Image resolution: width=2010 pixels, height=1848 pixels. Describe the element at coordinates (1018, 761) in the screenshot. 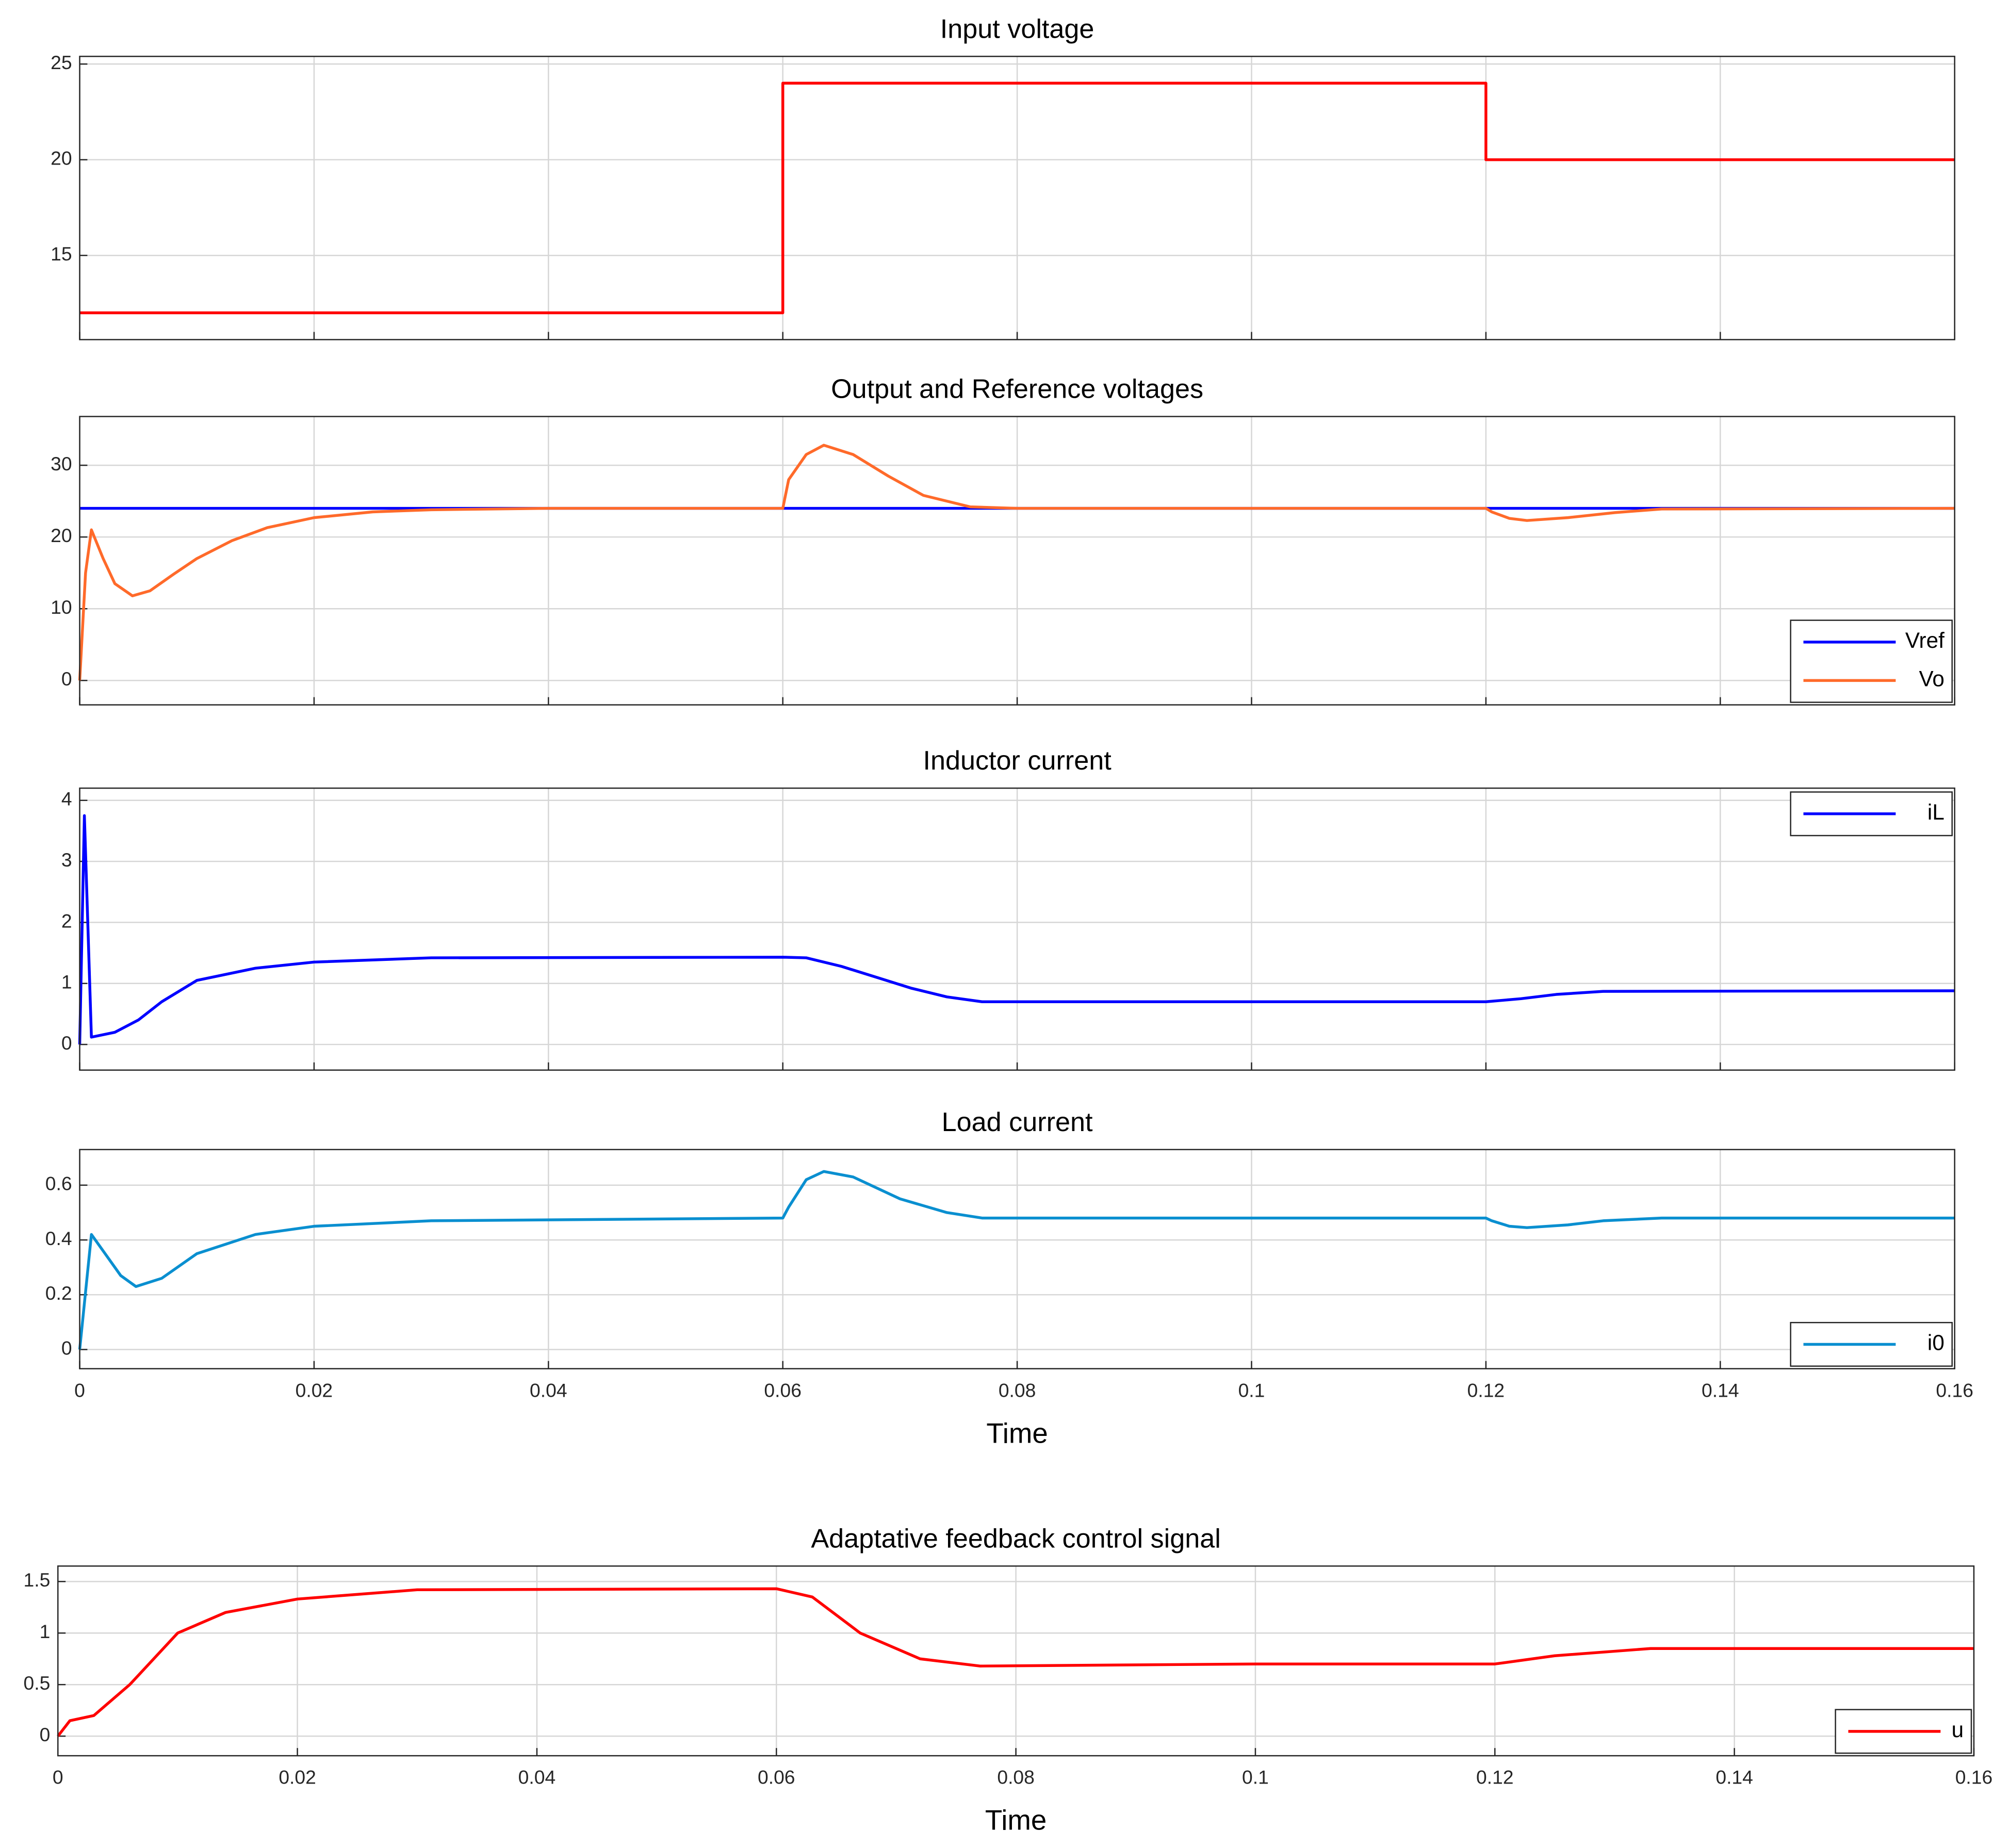

I see `chart-title: Inductor current` at that location.